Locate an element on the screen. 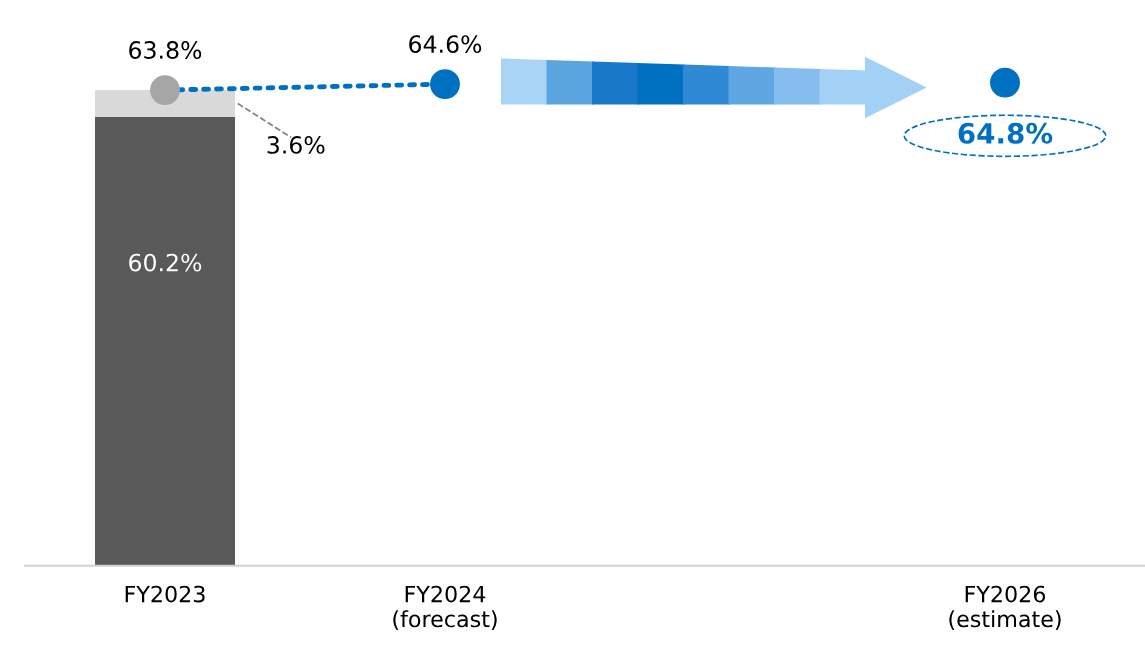 This screenshot has width=1145, height=661. x-tick-label: FY2023 is located at coordinates (165, 594).